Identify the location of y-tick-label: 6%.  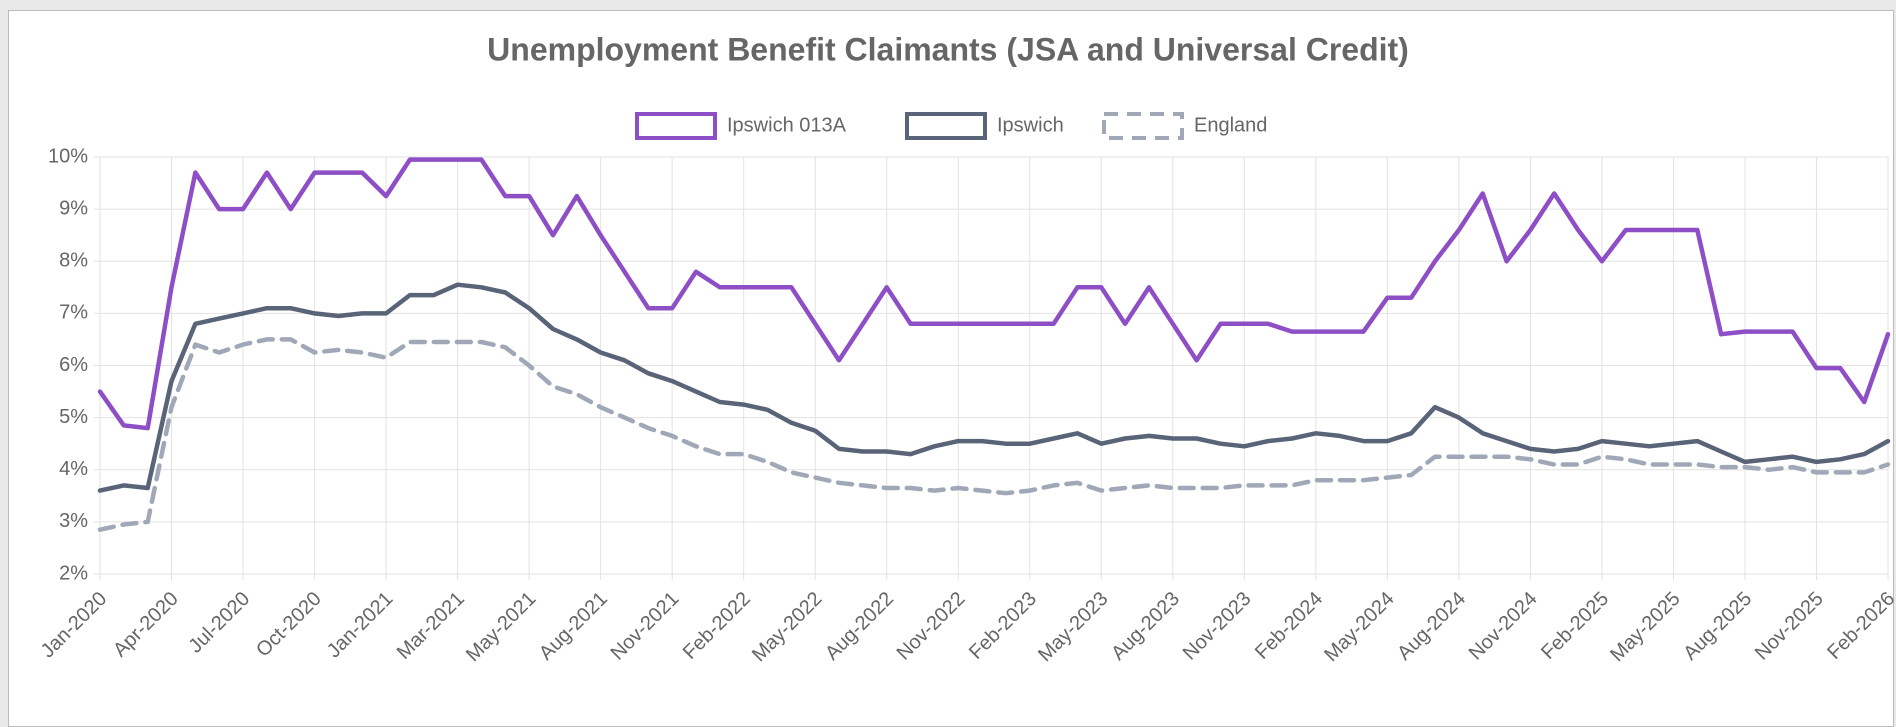
(73, 365).